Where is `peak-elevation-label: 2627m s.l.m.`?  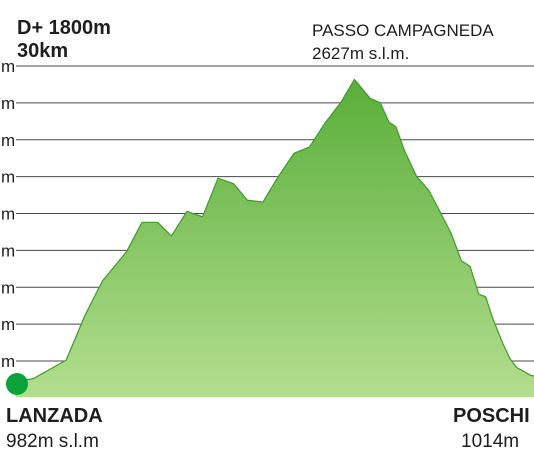
peak-elevation-label: 2627m s.l.m. is located at coordinates (361, 53).